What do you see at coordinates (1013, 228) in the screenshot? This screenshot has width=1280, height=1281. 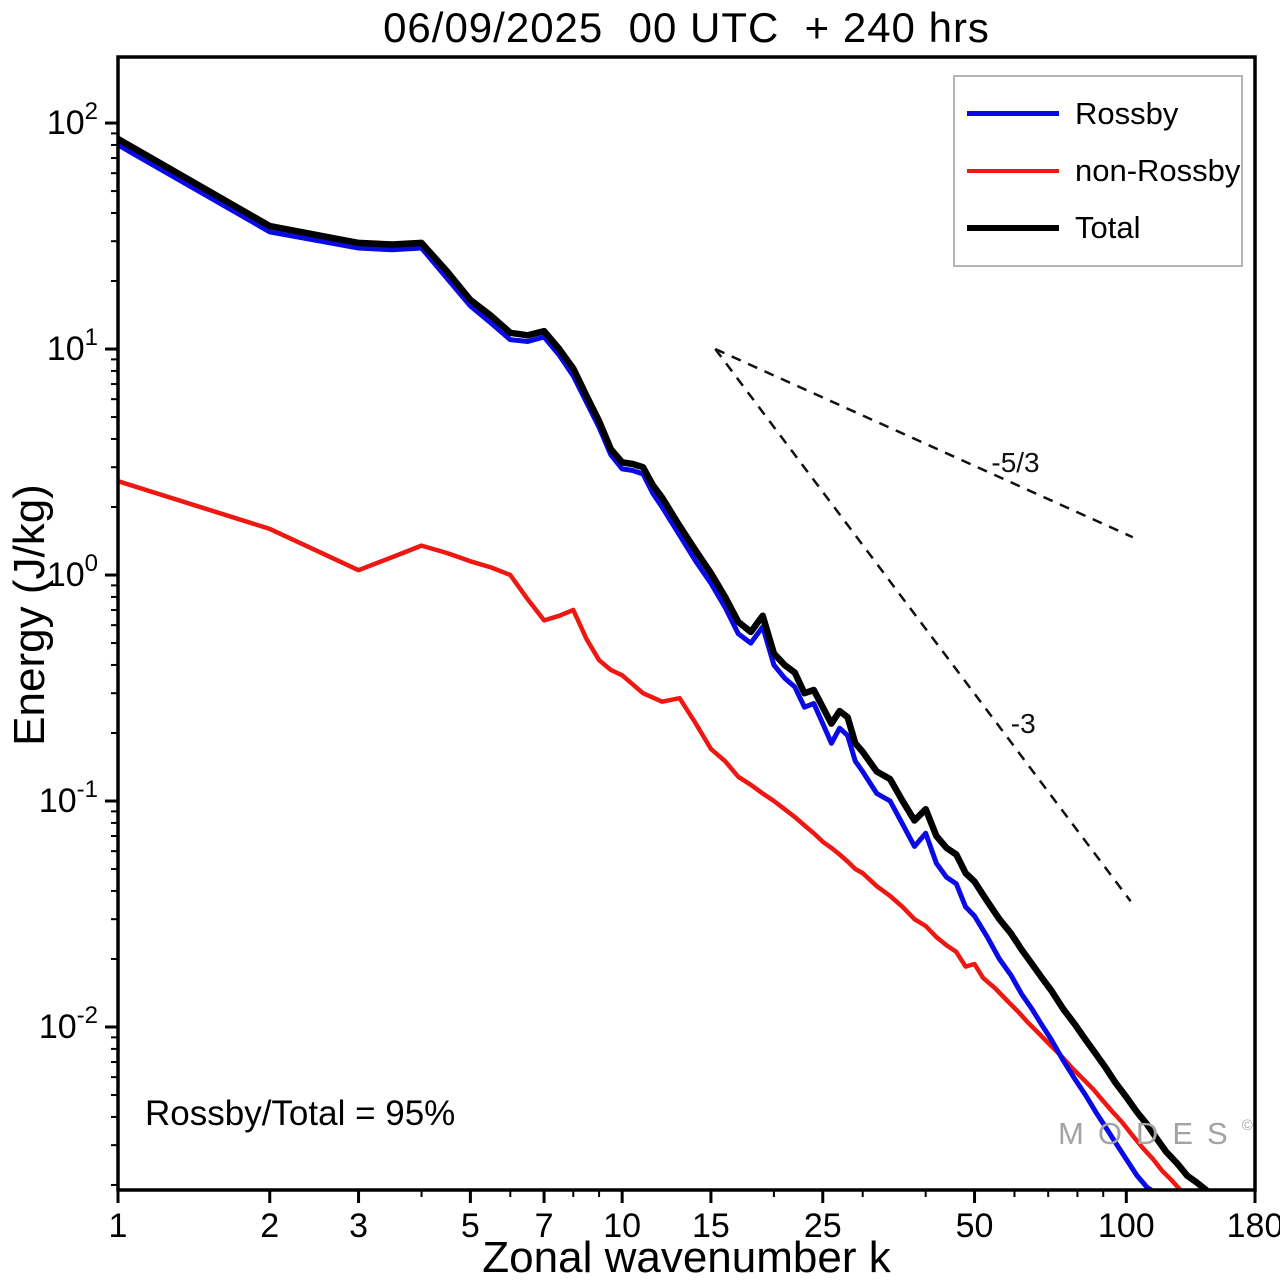 I see `total-line-sample` at bounding box center [1013, 228].